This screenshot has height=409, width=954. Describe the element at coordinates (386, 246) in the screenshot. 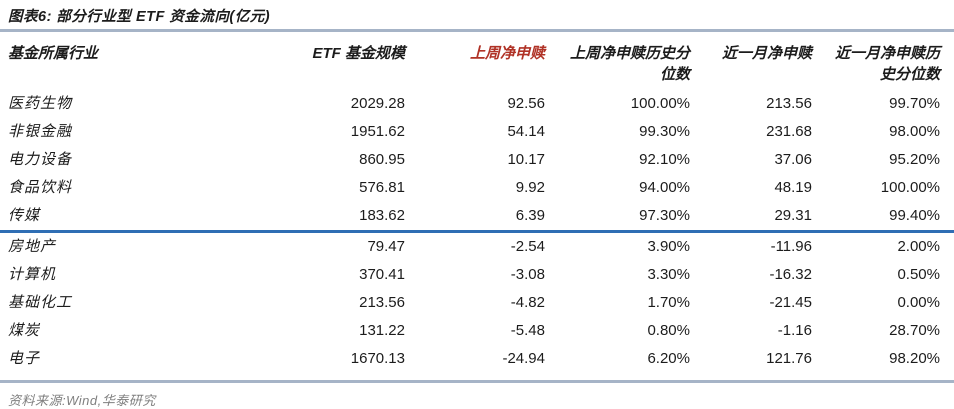

I see `scale-cell: 79.47` at that location.